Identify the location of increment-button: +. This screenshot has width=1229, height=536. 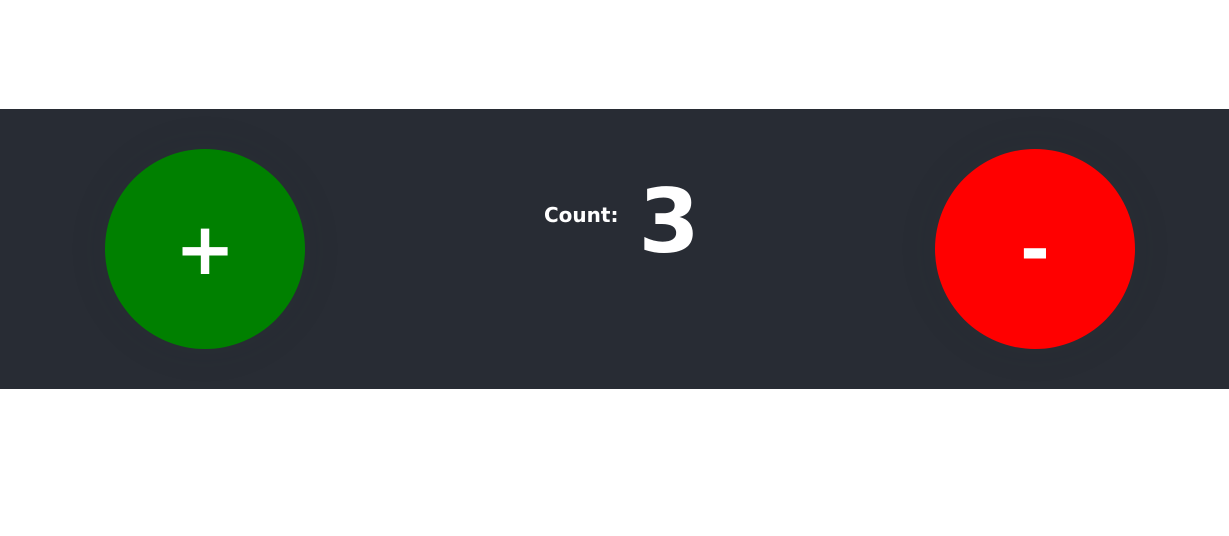
(205, 249).